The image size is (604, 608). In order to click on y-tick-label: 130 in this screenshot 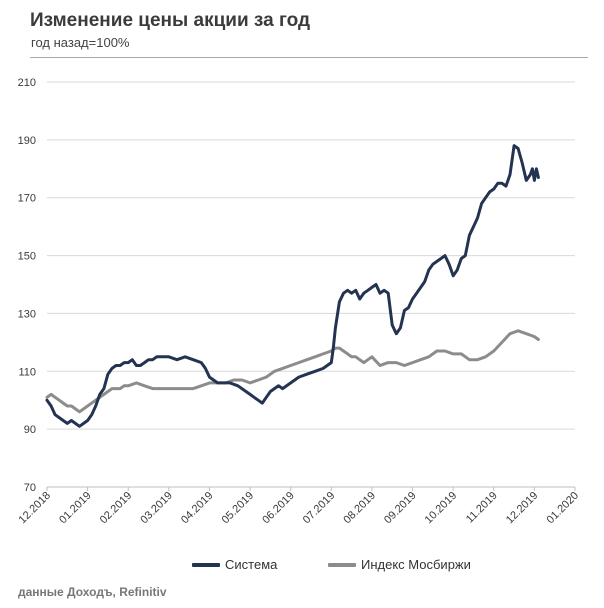, I will do `click(27, 314)`.